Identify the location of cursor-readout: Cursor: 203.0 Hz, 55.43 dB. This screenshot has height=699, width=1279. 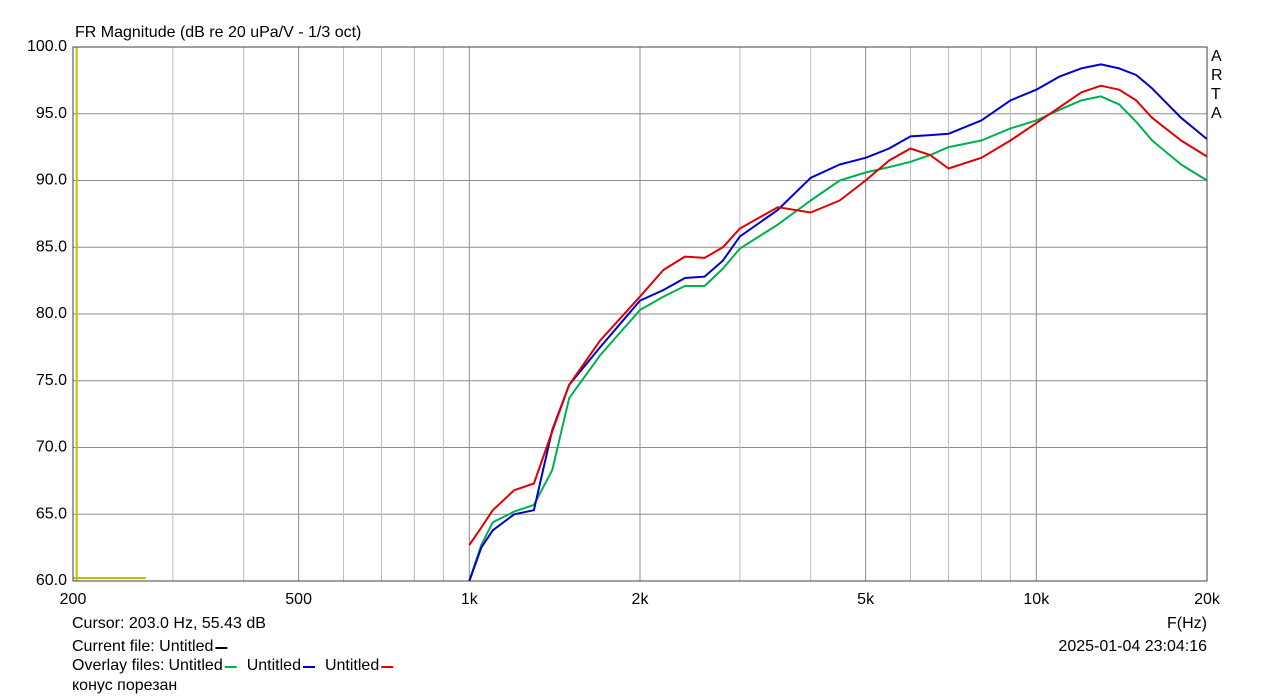
(169, 623).